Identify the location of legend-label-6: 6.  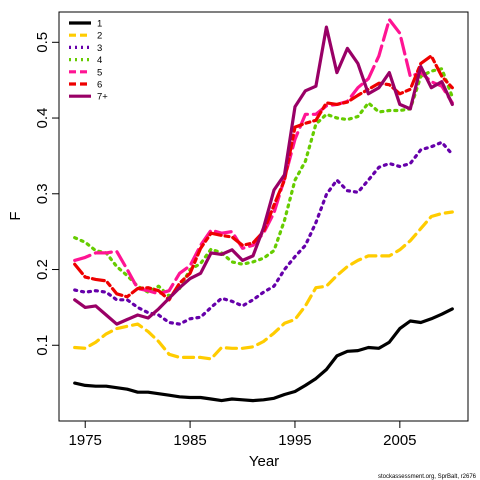
(99, 85).